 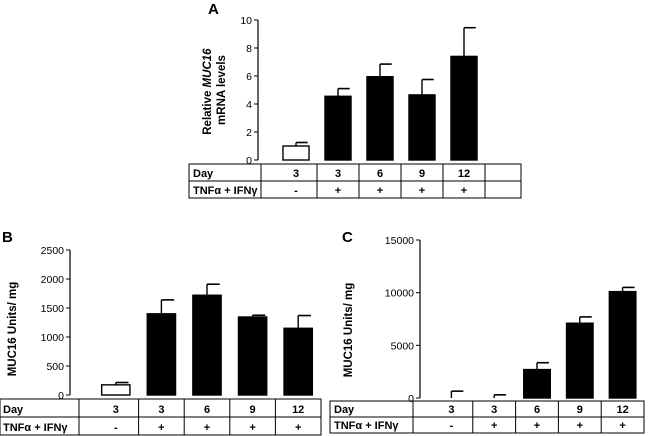 I want to click on y-tick-label: 6, so click(x=249, y=77).